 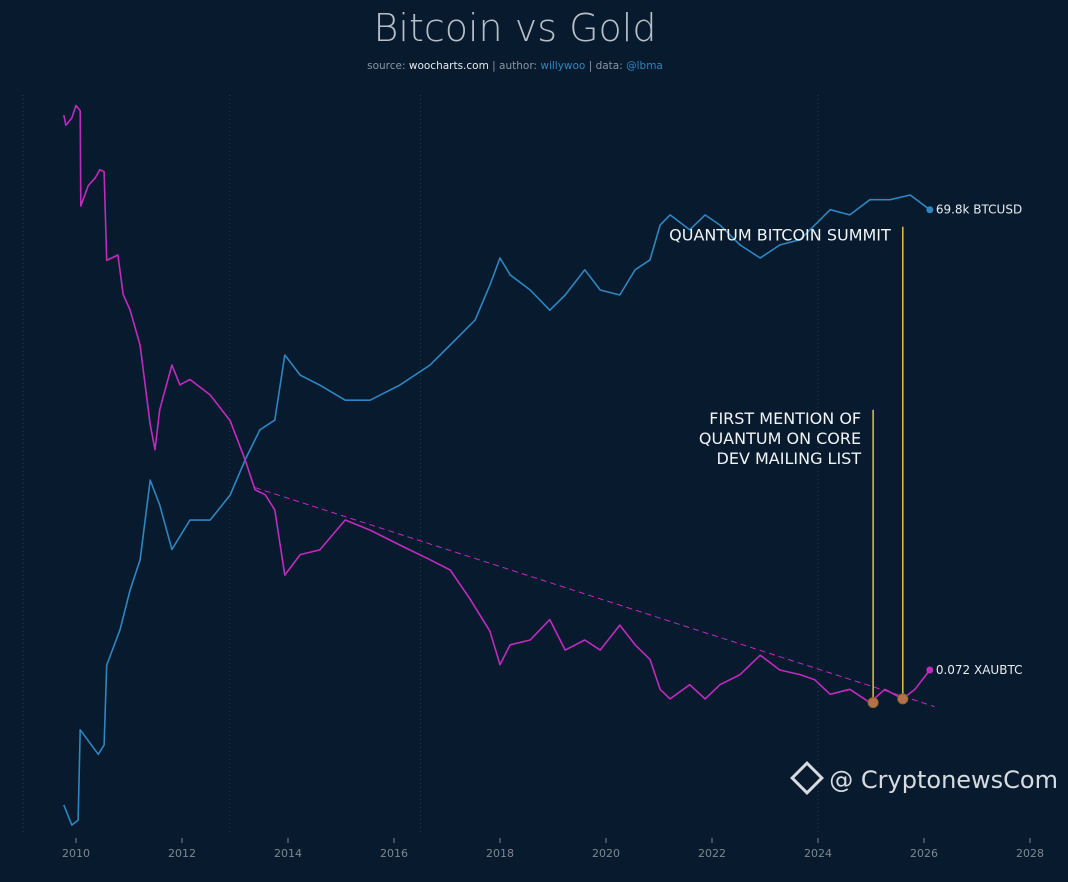 I want to click on data-label: | data:, so click(x=605, y=66).